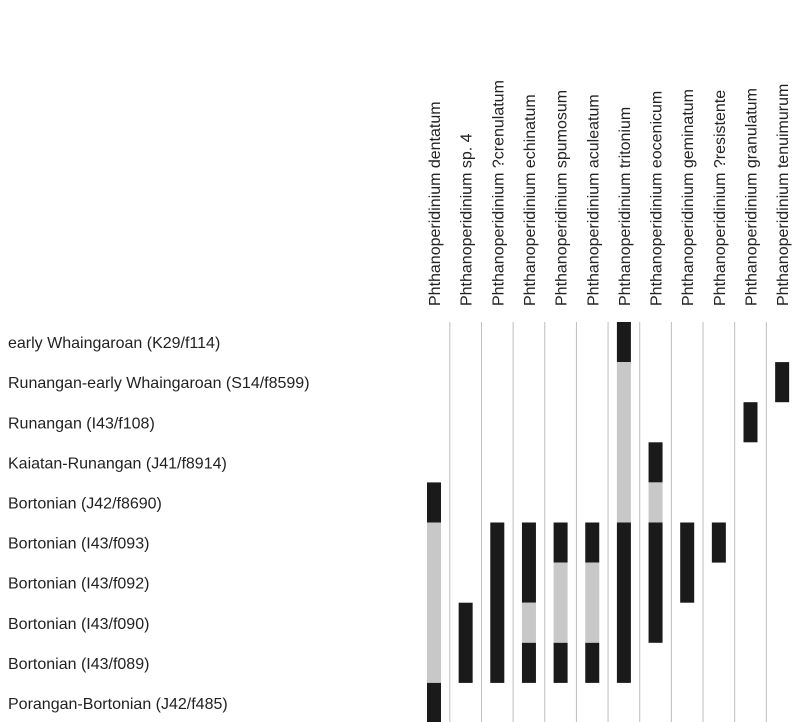 This screenshot has height=722, width=795. Describe the element at coordinates (78, 624) in the screenshot. I see `sample-label: Bortonian (I43/f090)` at that location.